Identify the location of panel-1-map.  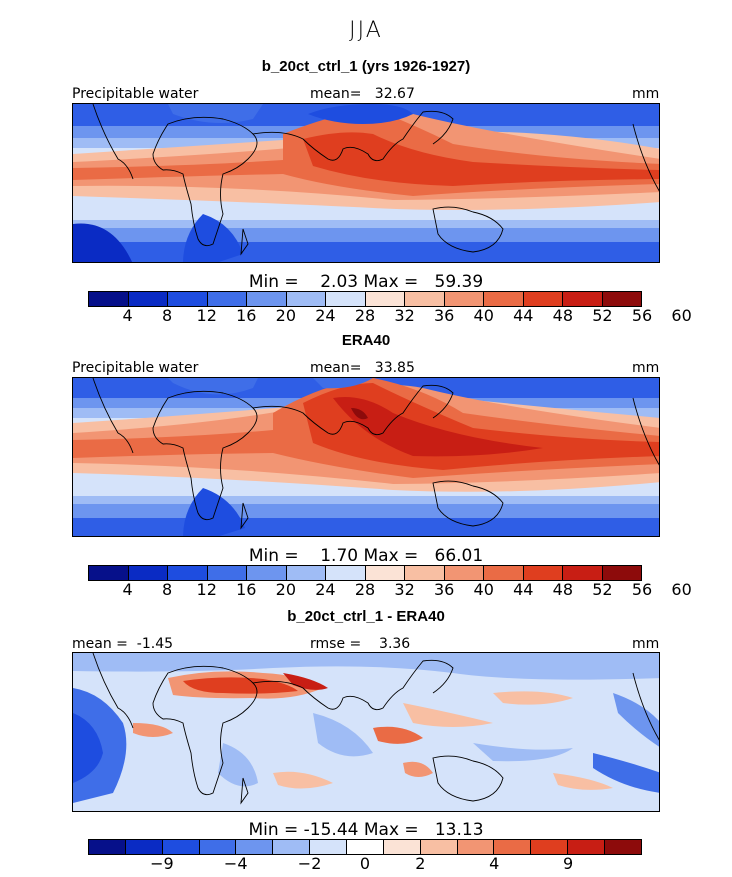
(366, 183).